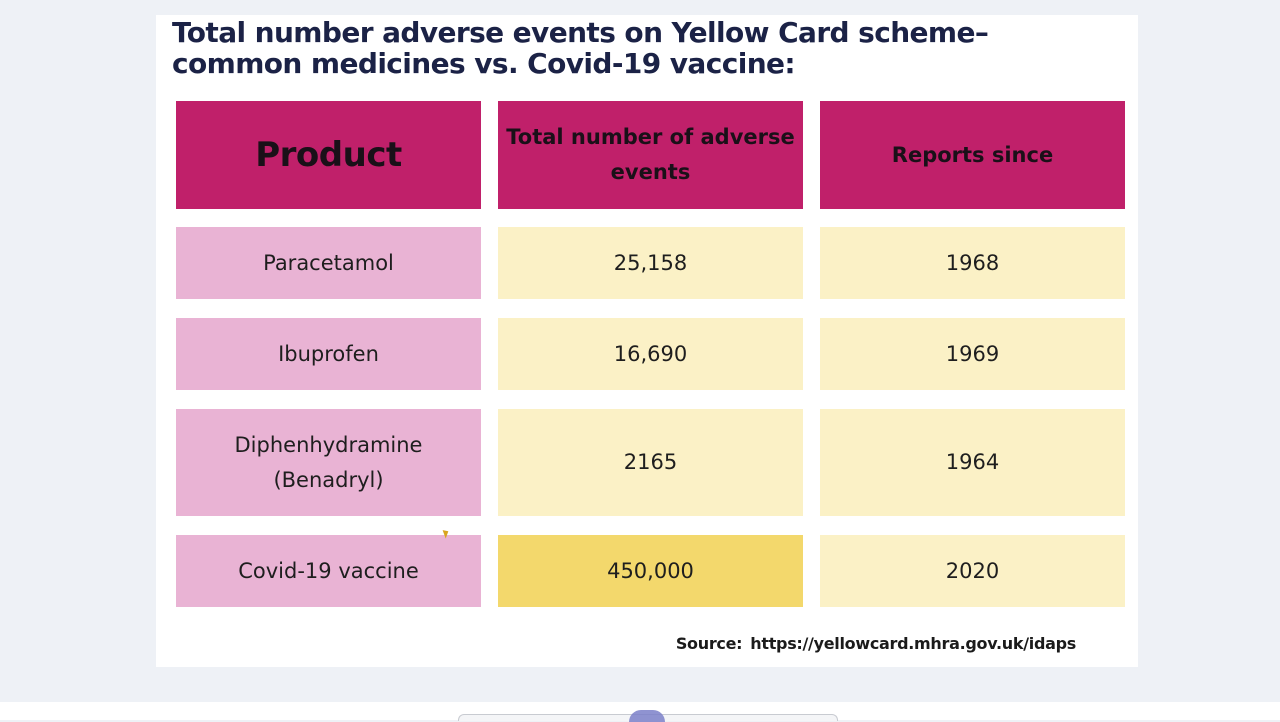 Image resolution: width=1280 pixels, height=722 pixels. I want to click on product-cell-diphenhydramine: Diphenhydramine (Benadryl), so click(328, 462).